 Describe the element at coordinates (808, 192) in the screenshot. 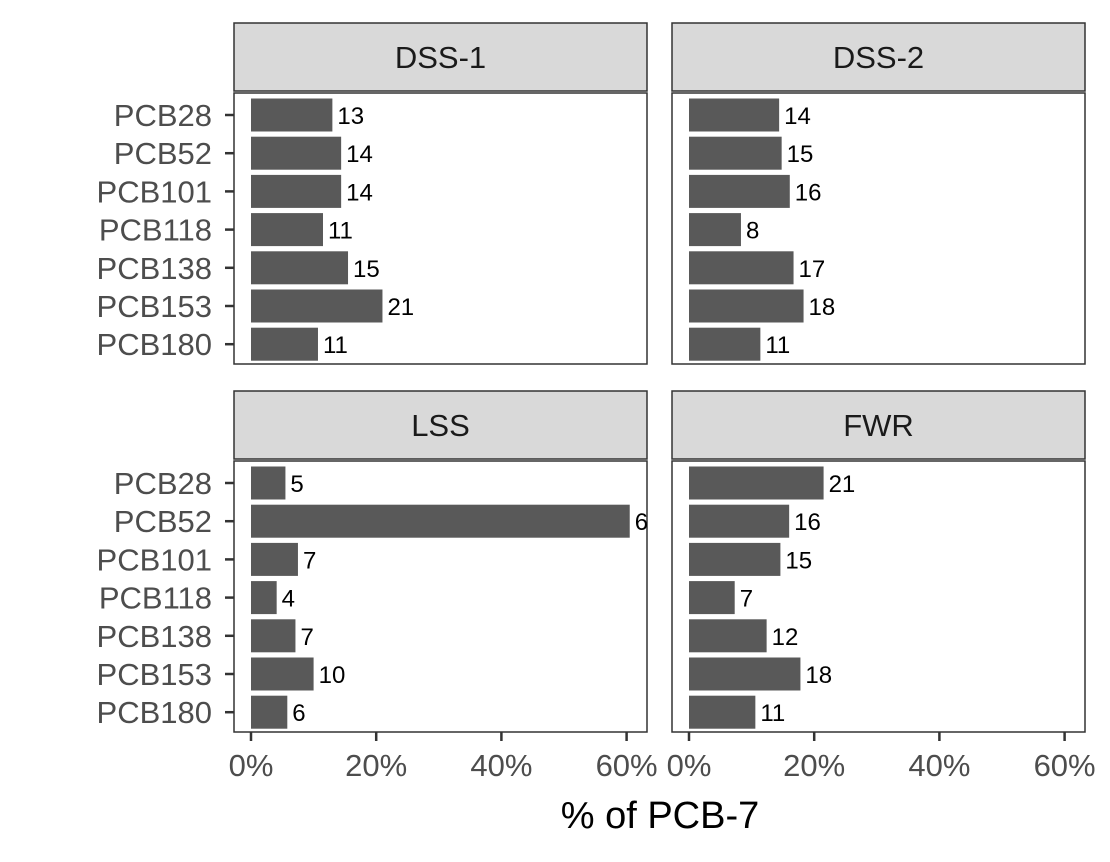

I see `data-label-dss-2-pcb101: 16` at that location.